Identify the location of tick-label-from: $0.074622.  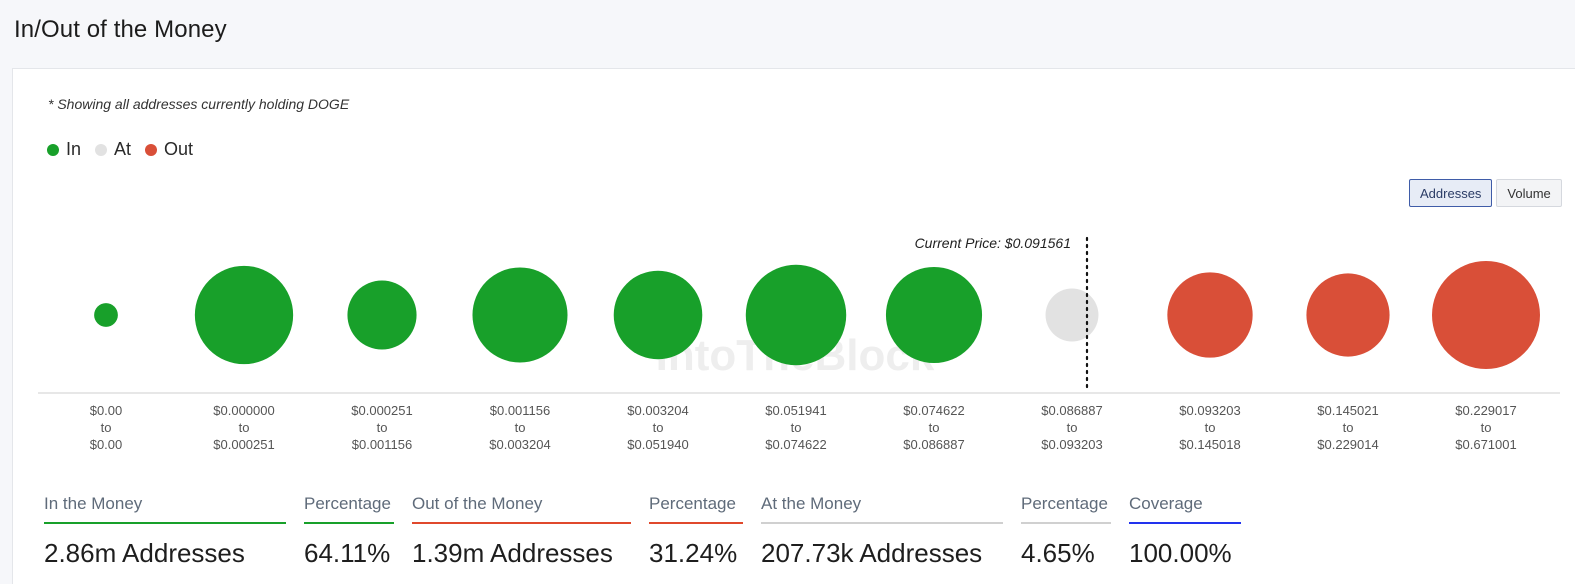
(933, 410).